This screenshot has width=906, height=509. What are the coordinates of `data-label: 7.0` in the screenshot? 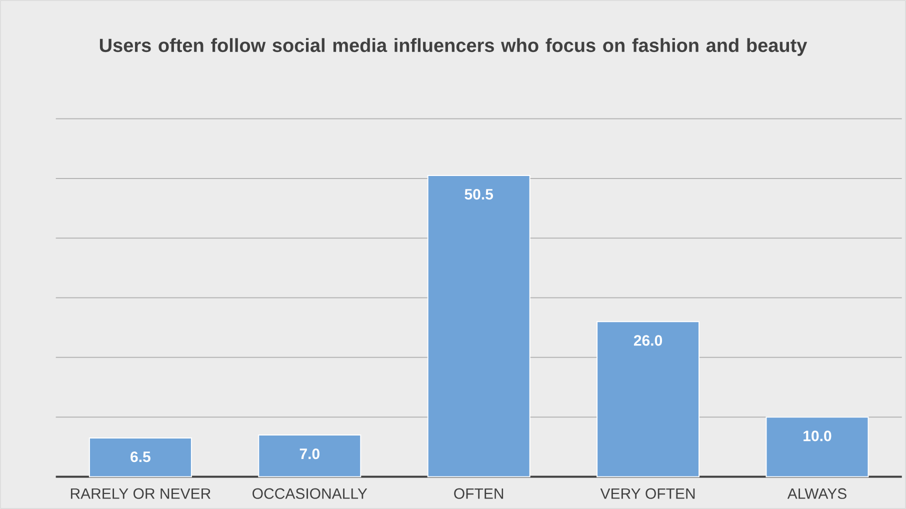 It's located at (310, 454).